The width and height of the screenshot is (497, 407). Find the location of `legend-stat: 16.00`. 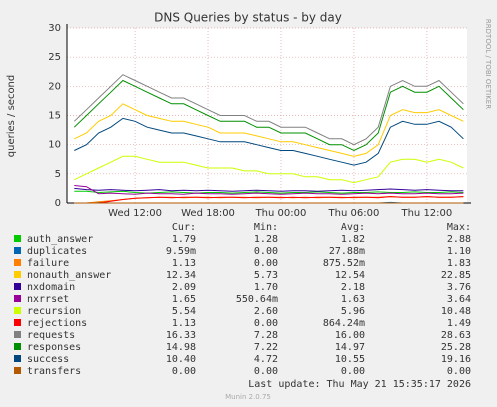

legend-stat: 16.00 is located at coordinates (350, 335).